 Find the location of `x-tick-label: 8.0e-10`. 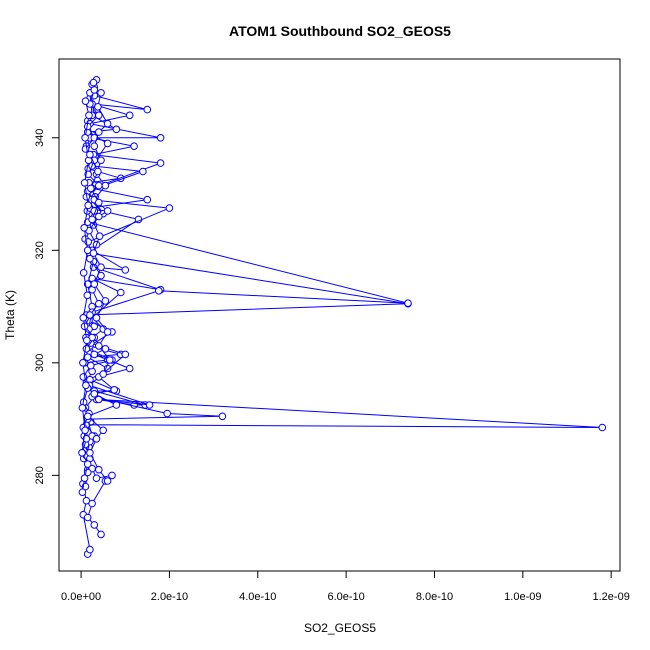

x-tick-label: 8.0e-10 is located at coordinates (434, 597).